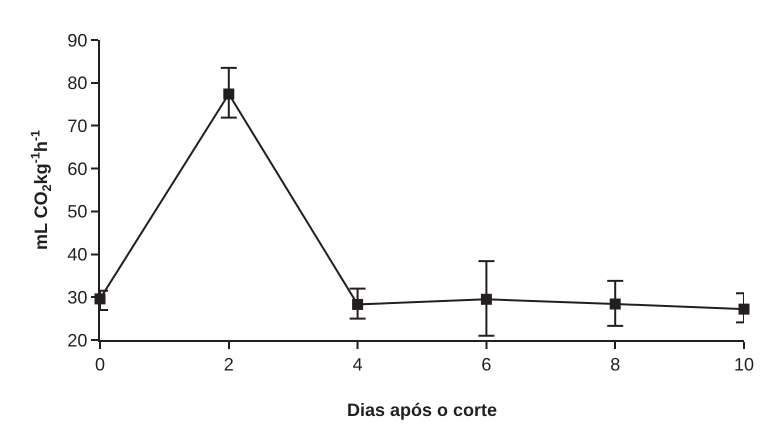 The width and height of the screenshot is (774, 429). I want to click on y-tick-label: 70, so click(77, 126).